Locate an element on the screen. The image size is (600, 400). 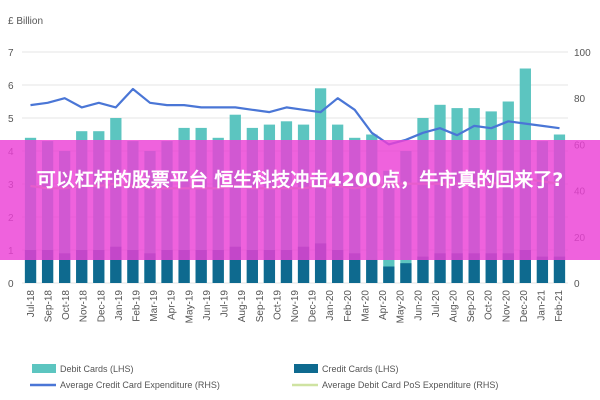
y-tick-left: 5 is located at coordinates (11, 119).